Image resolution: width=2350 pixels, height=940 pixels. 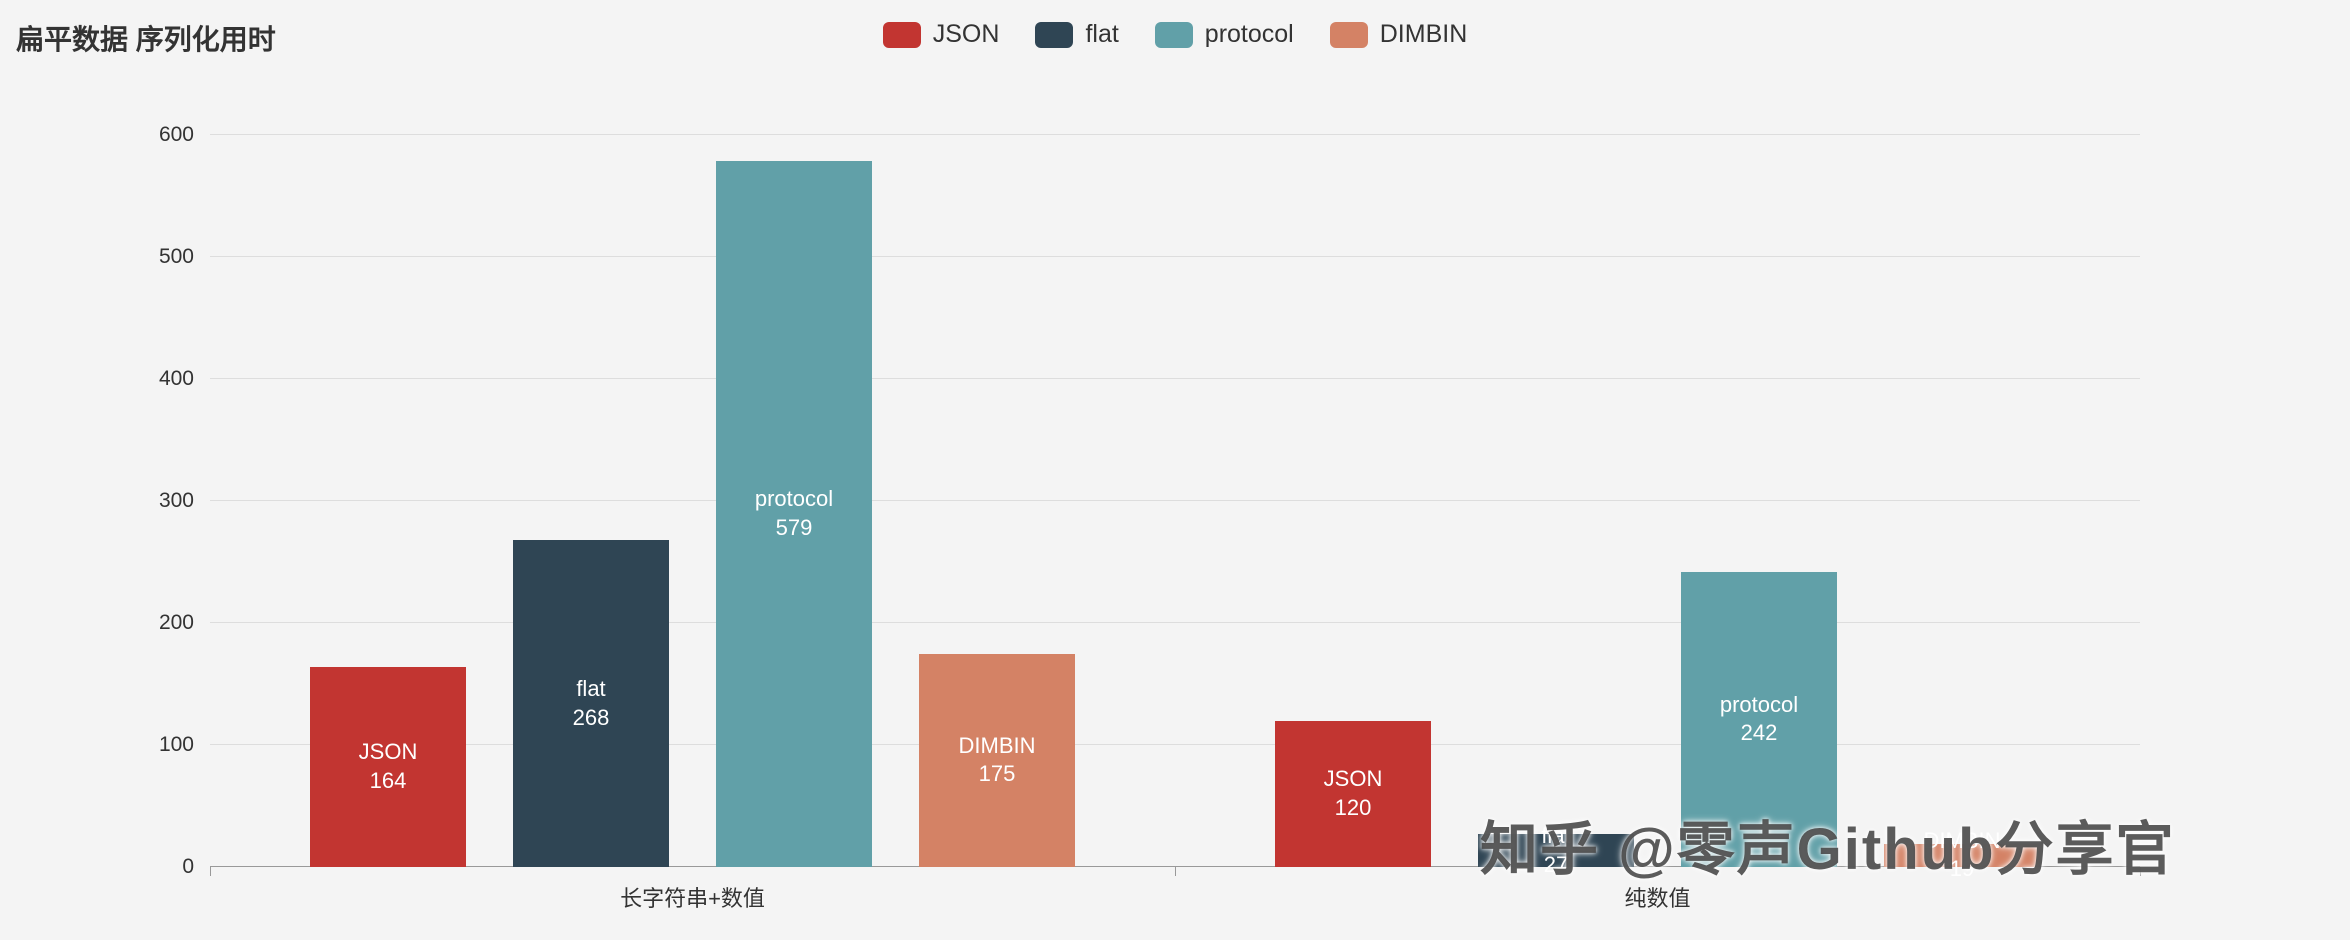 I want to click on bar-label: JSON 120, so click(x=1353, y=793).